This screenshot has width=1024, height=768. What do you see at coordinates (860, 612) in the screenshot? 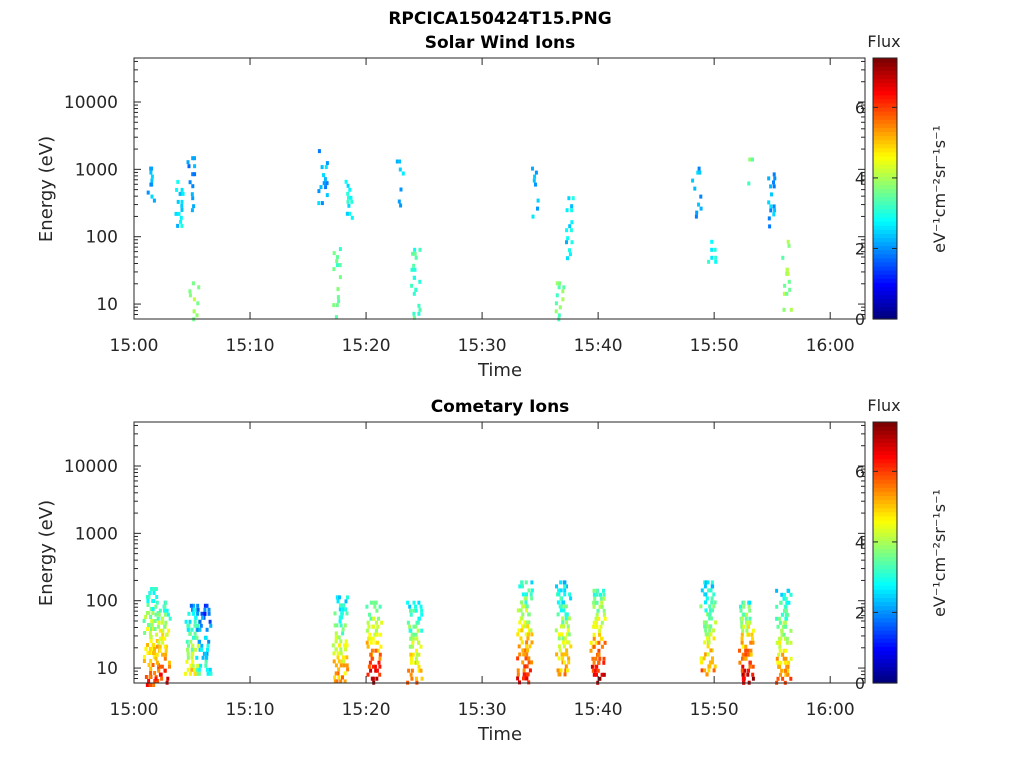
I see `colorbar-tick-label: 2` at bounding box center [860, 612].